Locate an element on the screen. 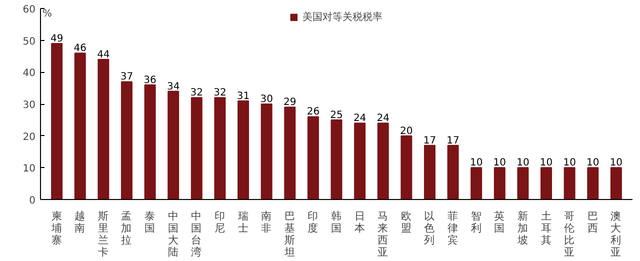 The width and height of the screenshot is (640, 261). data-label: 36 is located at coordinates (150, 80).